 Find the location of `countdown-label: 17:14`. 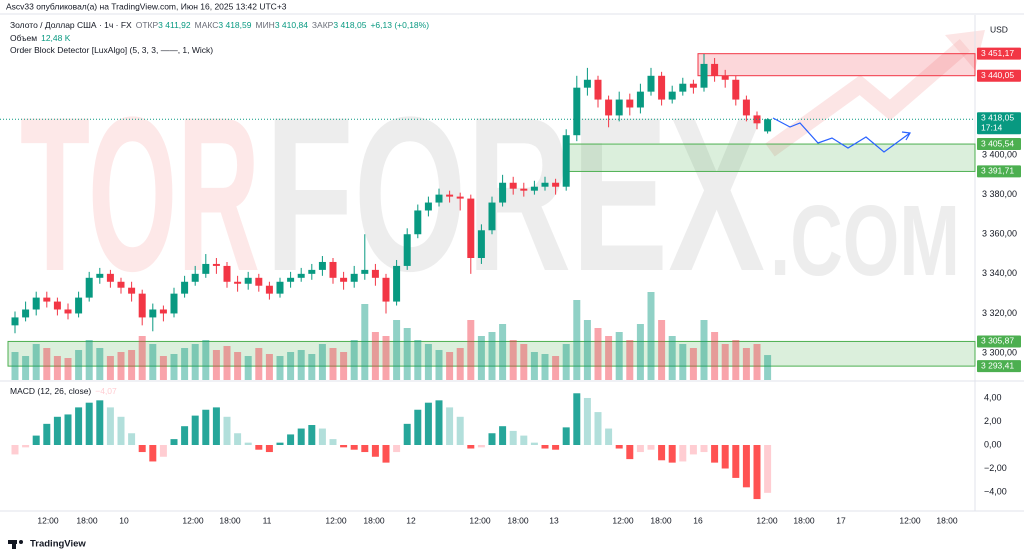

countdown-label: 17:14 is located at coordinates (992, 128).